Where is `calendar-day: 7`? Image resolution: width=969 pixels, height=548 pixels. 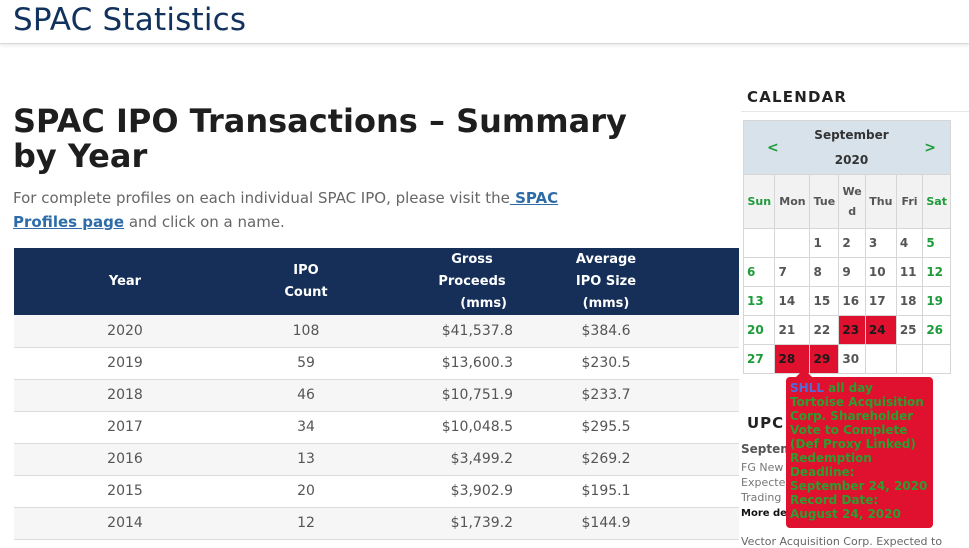 calendar-day: 7 is located at coordinates (792, 272).